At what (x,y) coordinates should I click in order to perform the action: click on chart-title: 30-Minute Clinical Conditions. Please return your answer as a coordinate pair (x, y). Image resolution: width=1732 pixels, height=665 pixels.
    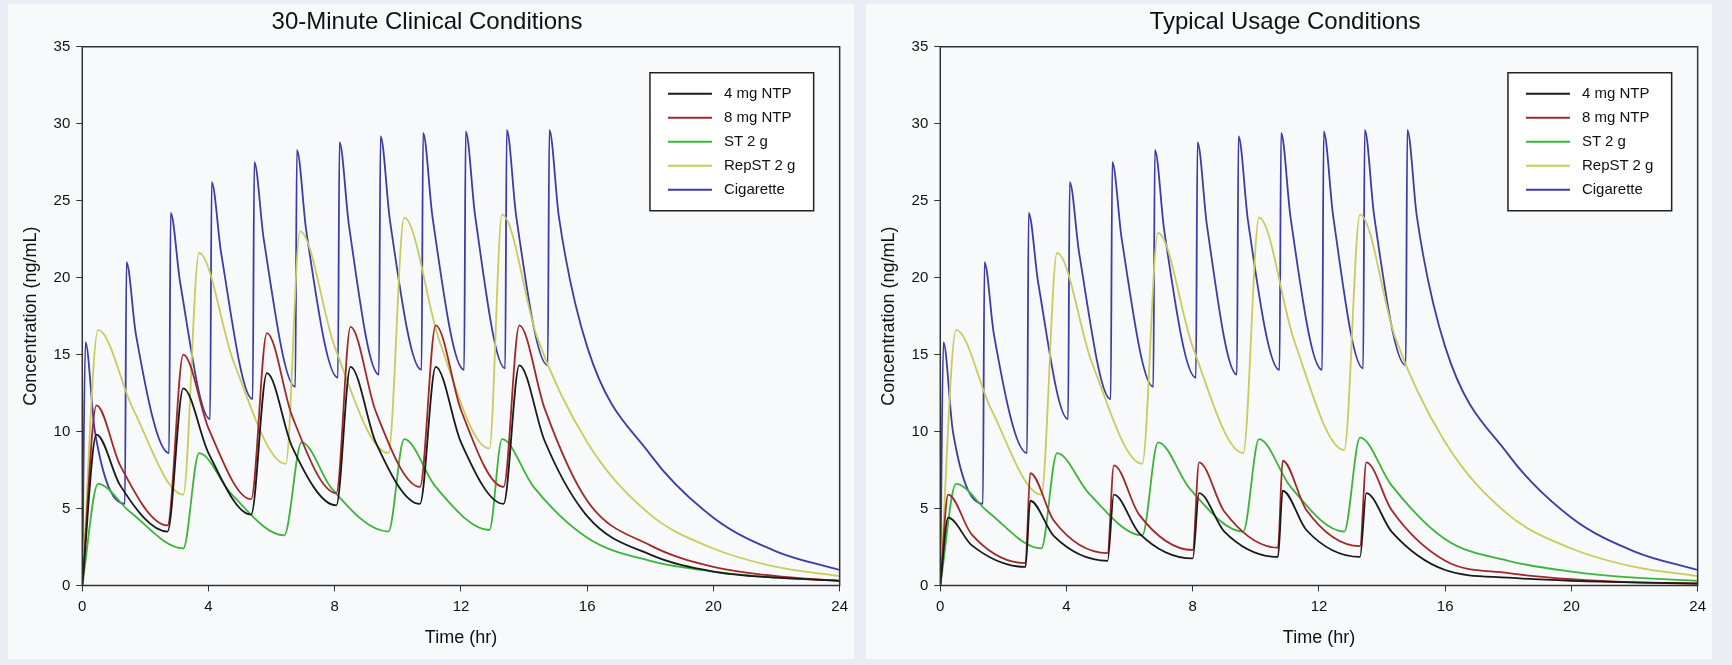
    Looking at the image, I should click on (427, 21).